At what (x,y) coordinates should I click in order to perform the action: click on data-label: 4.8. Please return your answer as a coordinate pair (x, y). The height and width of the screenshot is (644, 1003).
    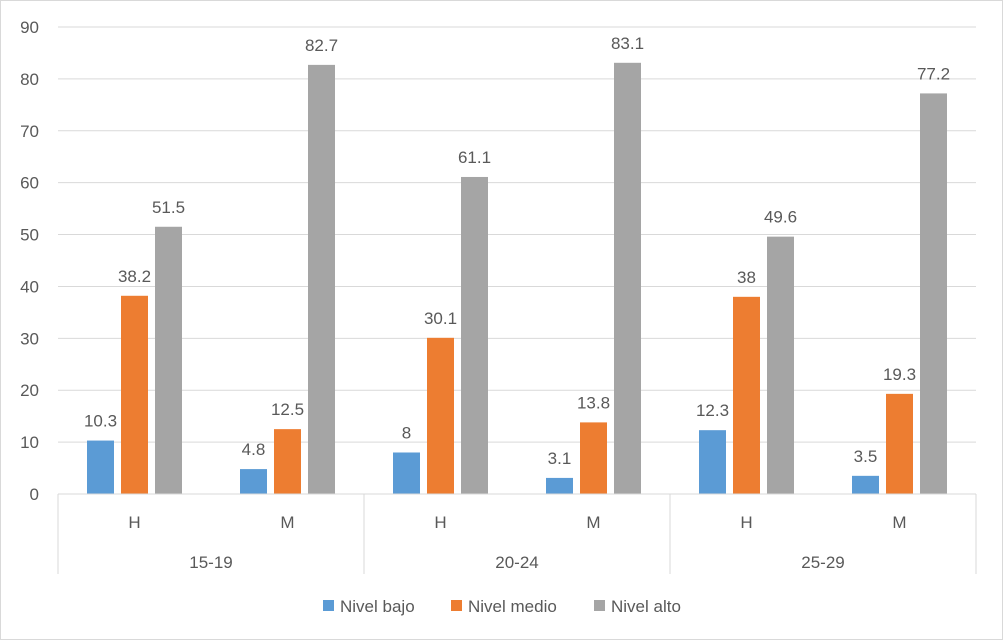
    Looking at the image, I should click on (254, 449).